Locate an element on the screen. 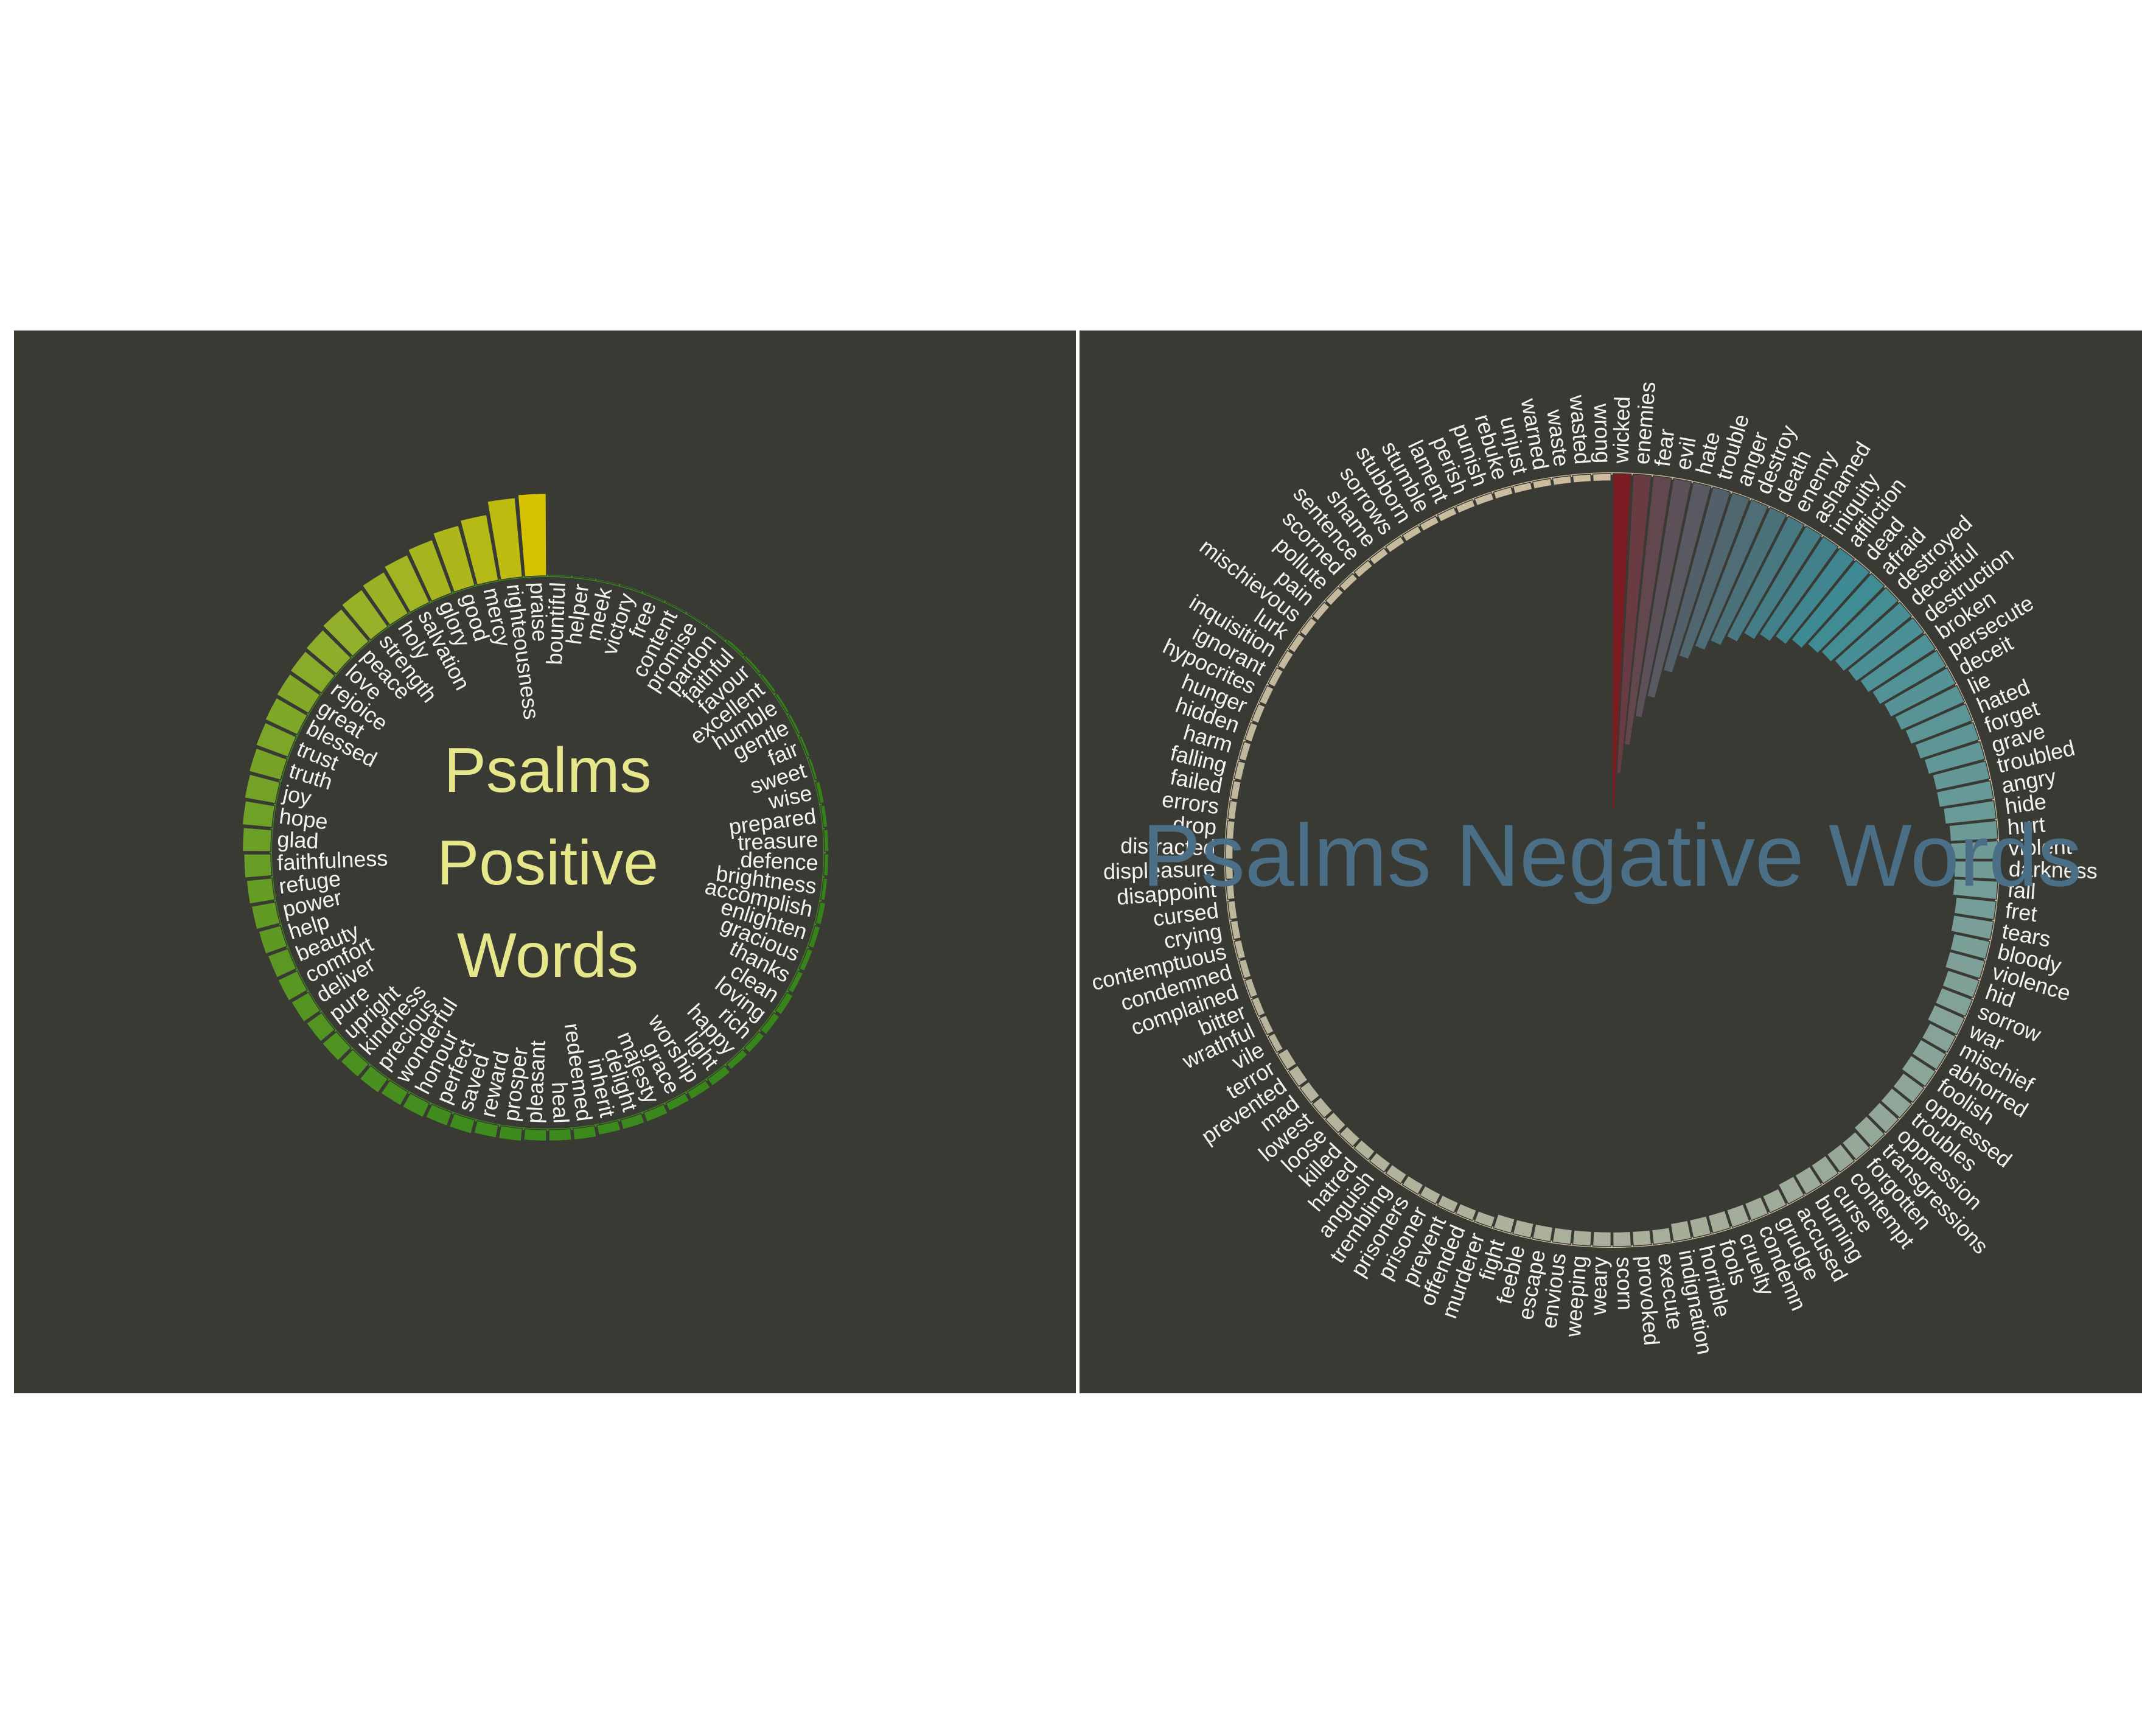  category-label: fear is located at coordinates (1665, 447).